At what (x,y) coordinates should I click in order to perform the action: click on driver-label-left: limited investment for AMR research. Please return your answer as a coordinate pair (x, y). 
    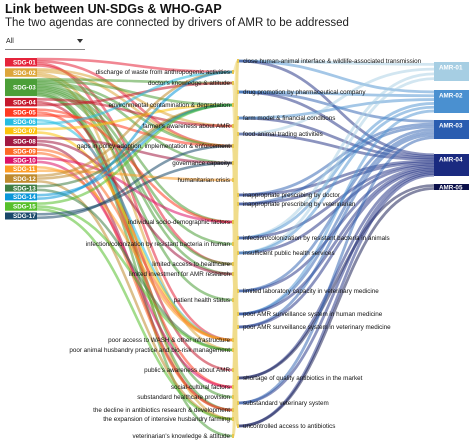
    Looking at the image, I should click on (180, 274).